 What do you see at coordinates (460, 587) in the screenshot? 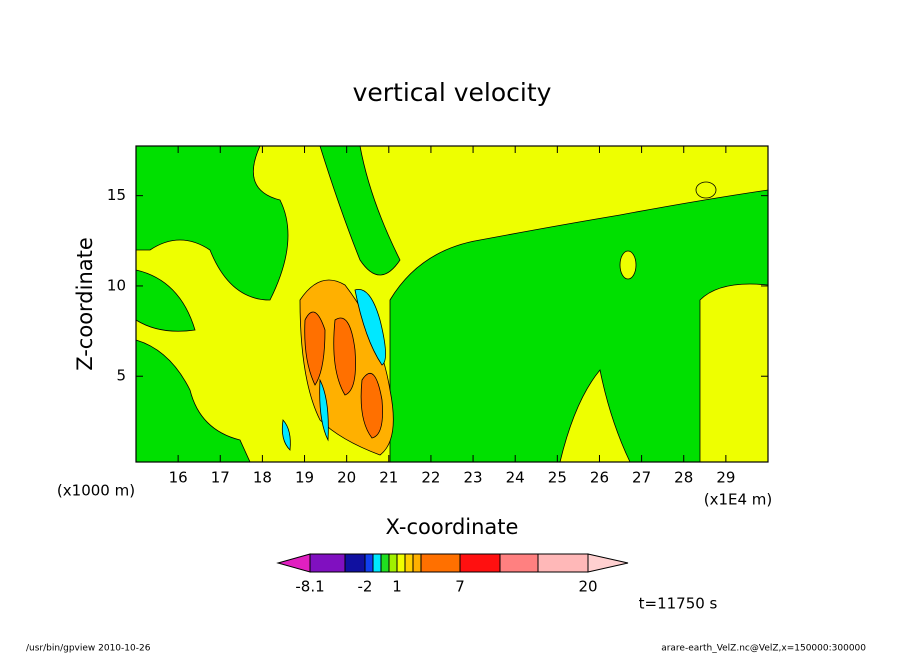
I see `colorbar-label: 7` at bounding box center [460, 587].